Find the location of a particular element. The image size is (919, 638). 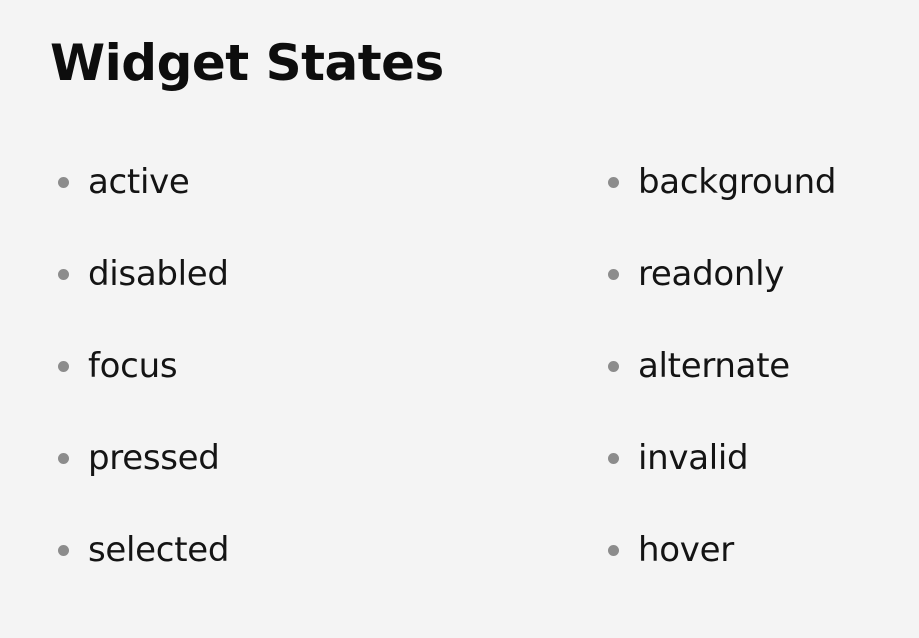

list-item-label: hover is located at coordinates (686, 550).